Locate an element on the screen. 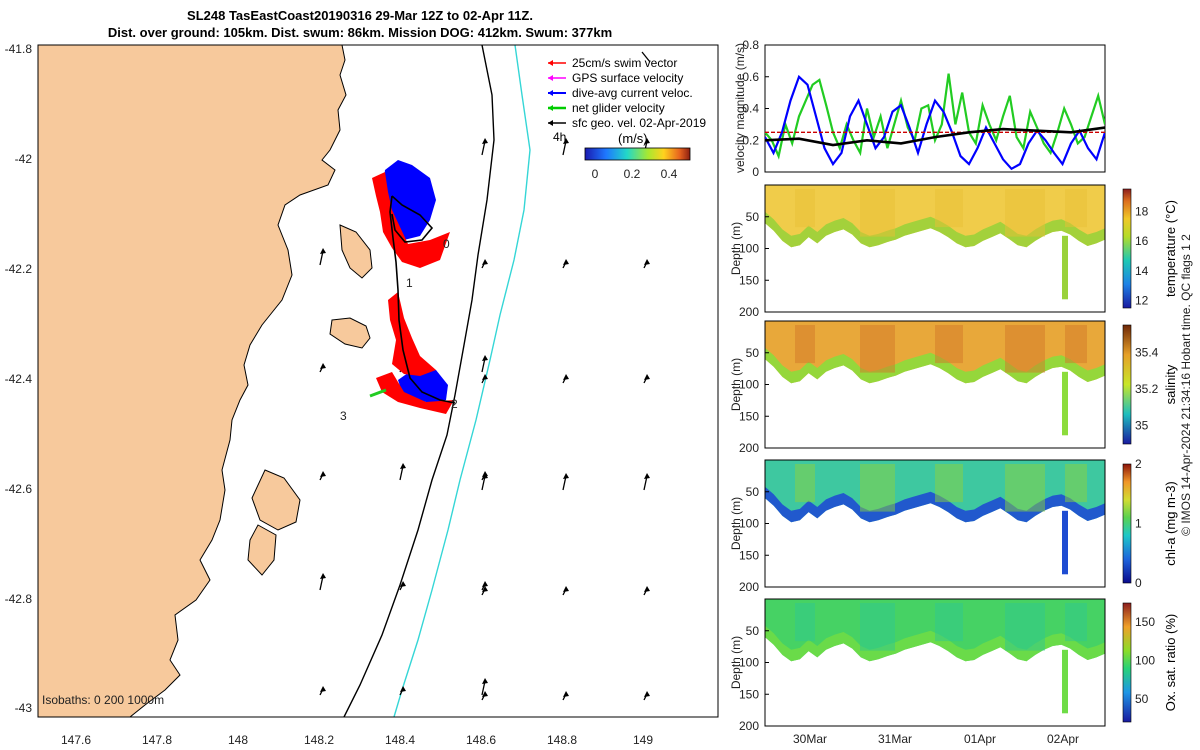  colorbar-tick: 35 is located at coordinates (1142, 426).